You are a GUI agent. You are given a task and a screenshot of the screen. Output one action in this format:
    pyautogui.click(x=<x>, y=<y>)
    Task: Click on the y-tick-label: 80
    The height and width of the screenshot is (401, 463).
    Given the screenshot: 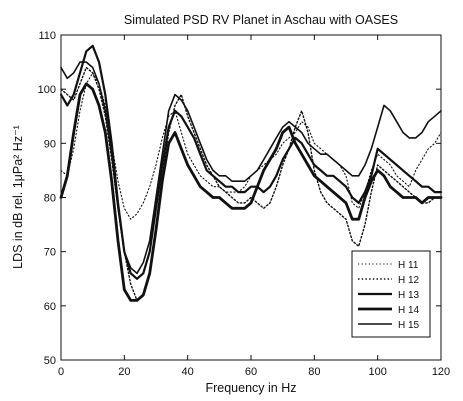 What is the action you would take?
    pyautogui.click(x=50, y=199)
    